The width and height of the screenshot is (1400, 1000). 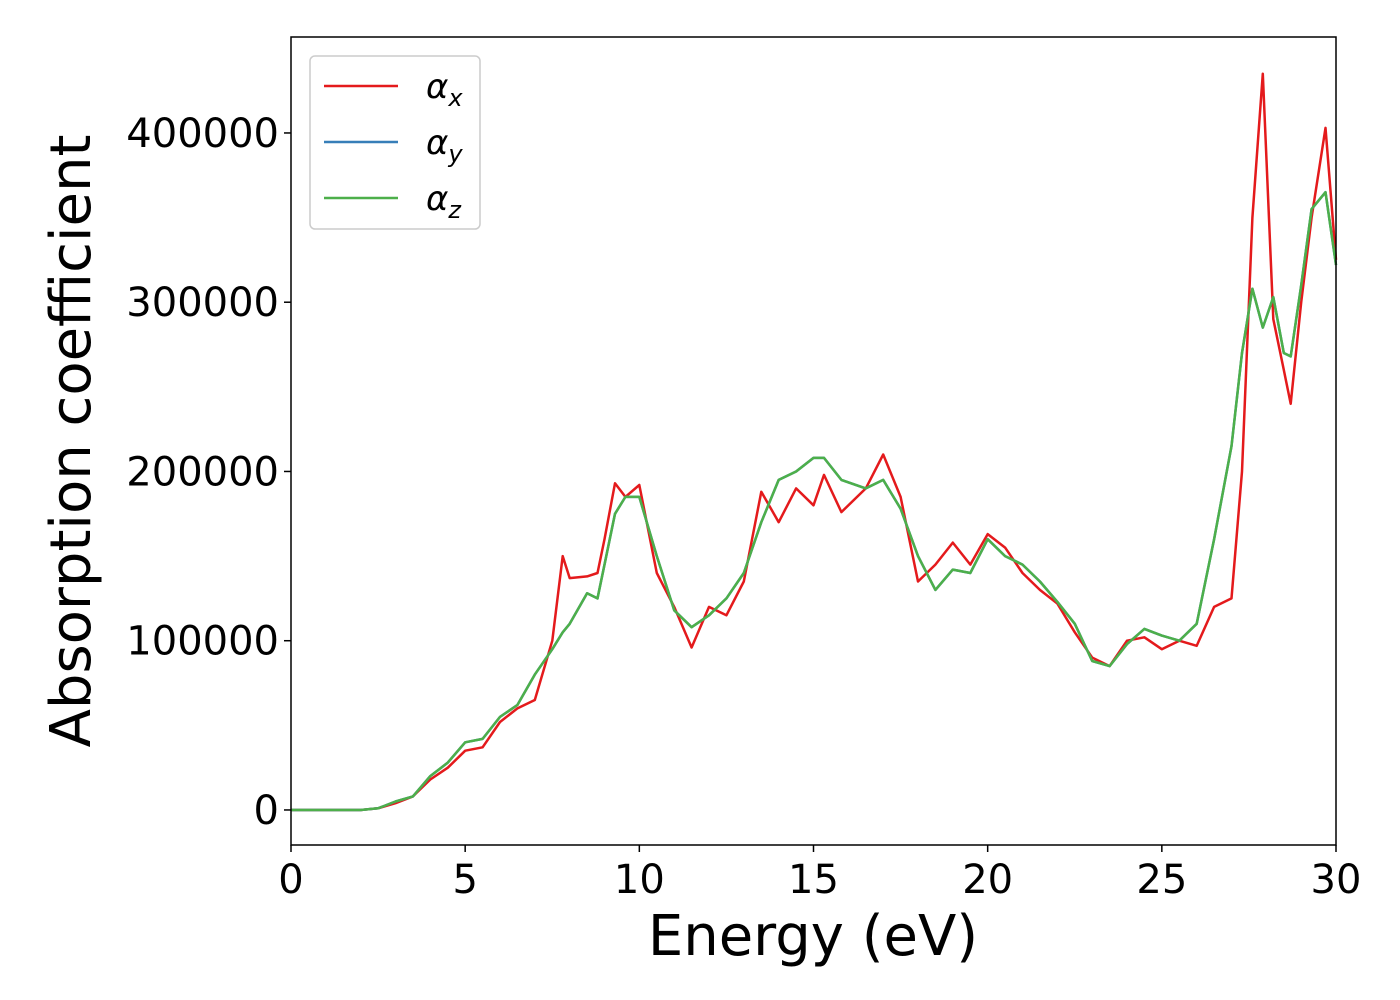 What do you see at coordinates (1161, 880) in the screenshot?
I see `x-tick-label: 25` at bounding box center [1161, 880].